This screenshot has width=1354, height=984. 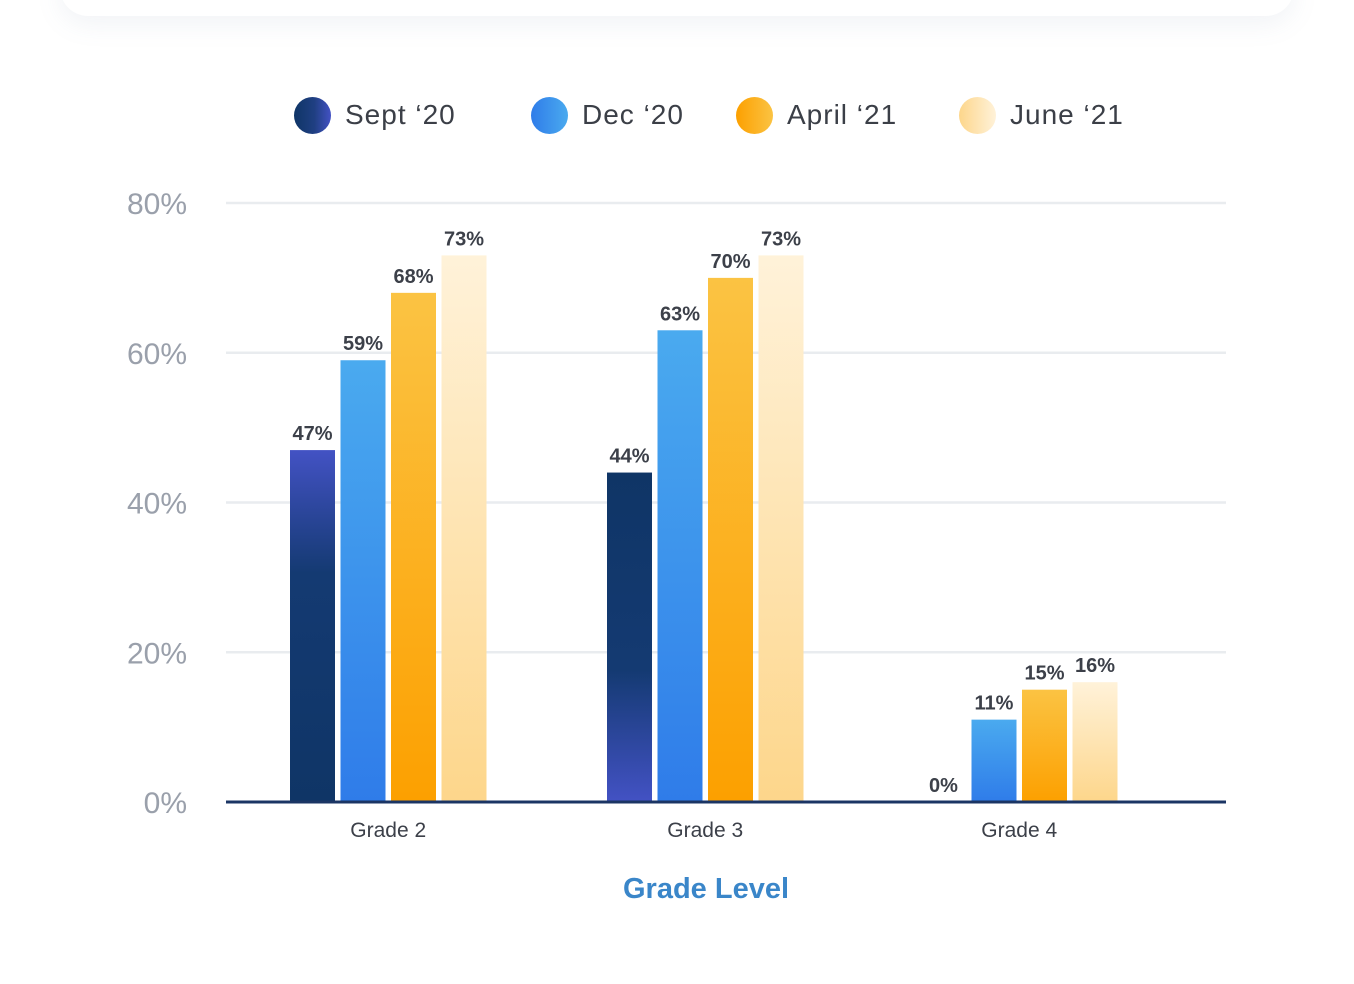 I want to click on data-label: 68%, so click(x=413, y=277).